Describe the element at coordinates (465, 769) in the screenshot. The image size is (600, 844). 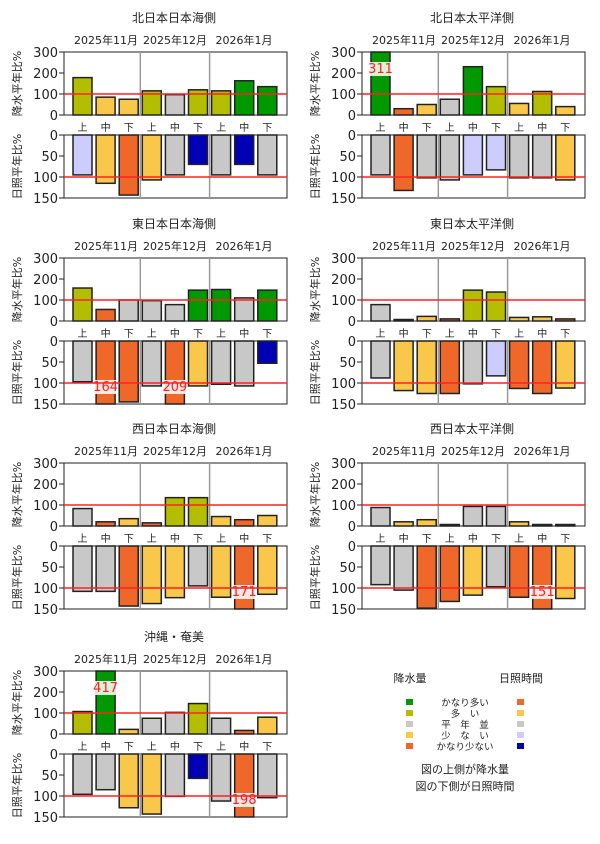
I see `legend-note-top: 図の上側が降水量` at that location.